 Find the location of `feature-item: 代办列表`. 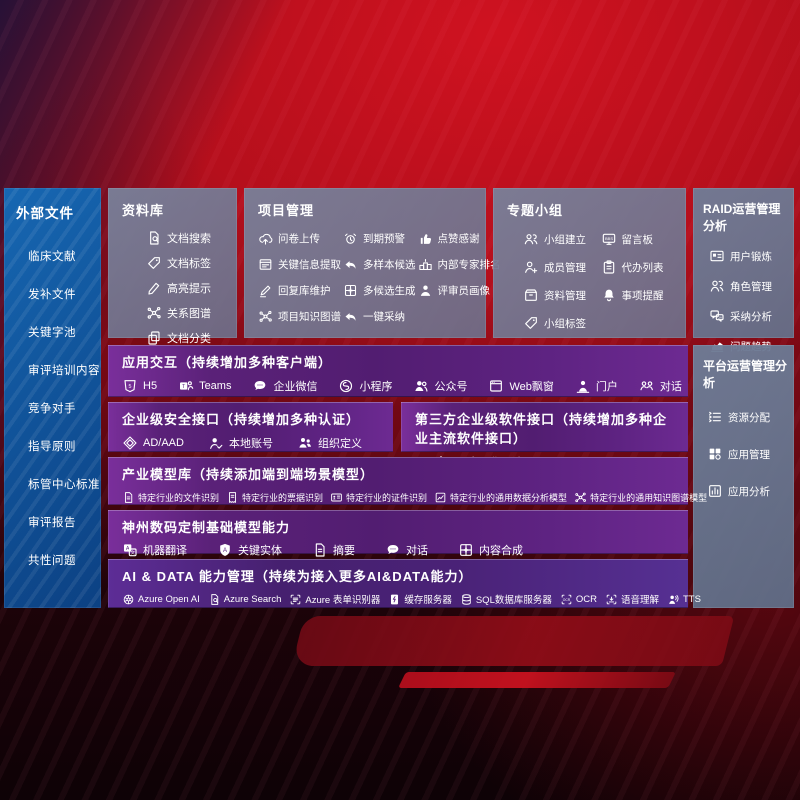

feature-item: 代办列表 is located at coordinates (639, 267).